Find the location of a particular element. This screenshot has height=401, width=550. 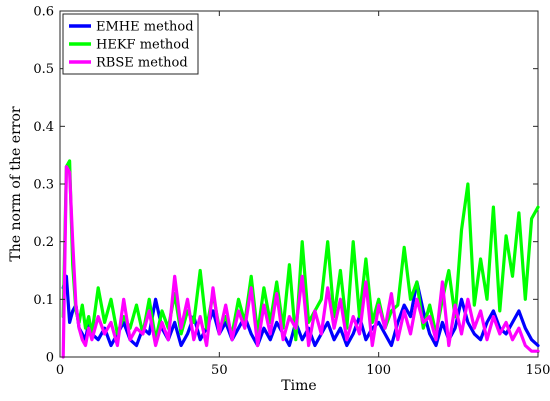

legend: EMHE method HEKF method RBSE method is located at coordinates (130, 44).